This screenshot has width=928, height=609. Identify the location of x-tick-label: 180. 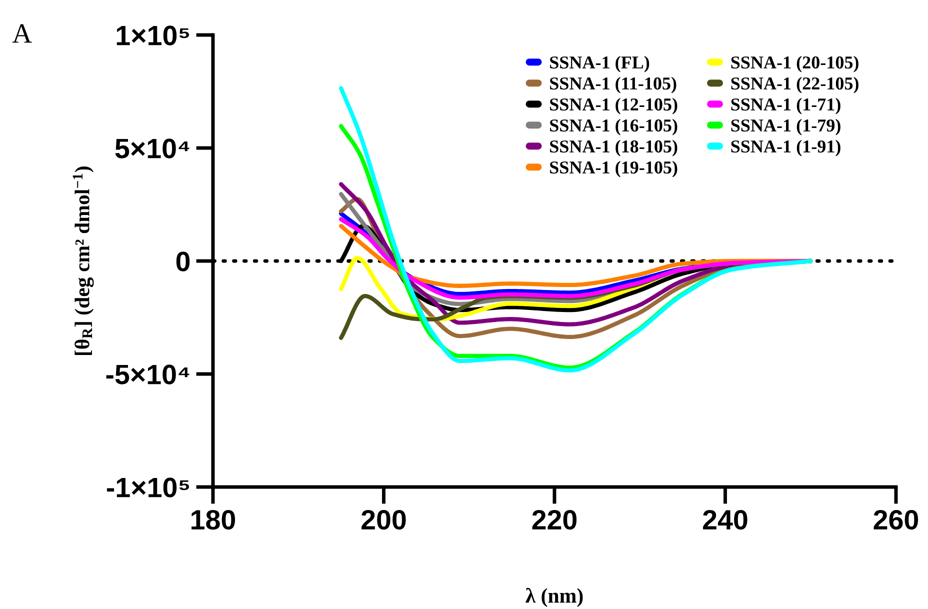
(214, 520).